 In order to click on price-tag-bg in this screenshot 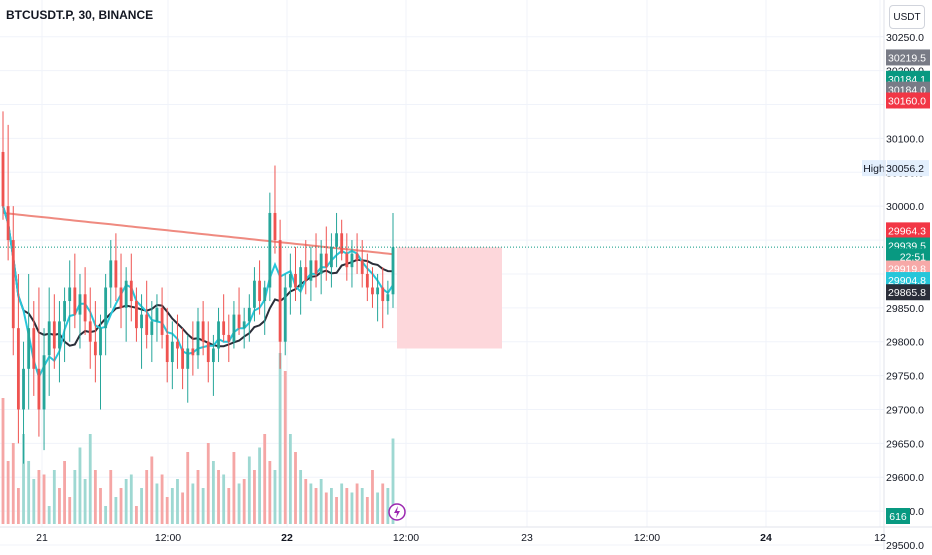, I will do `click(908, 280)`.